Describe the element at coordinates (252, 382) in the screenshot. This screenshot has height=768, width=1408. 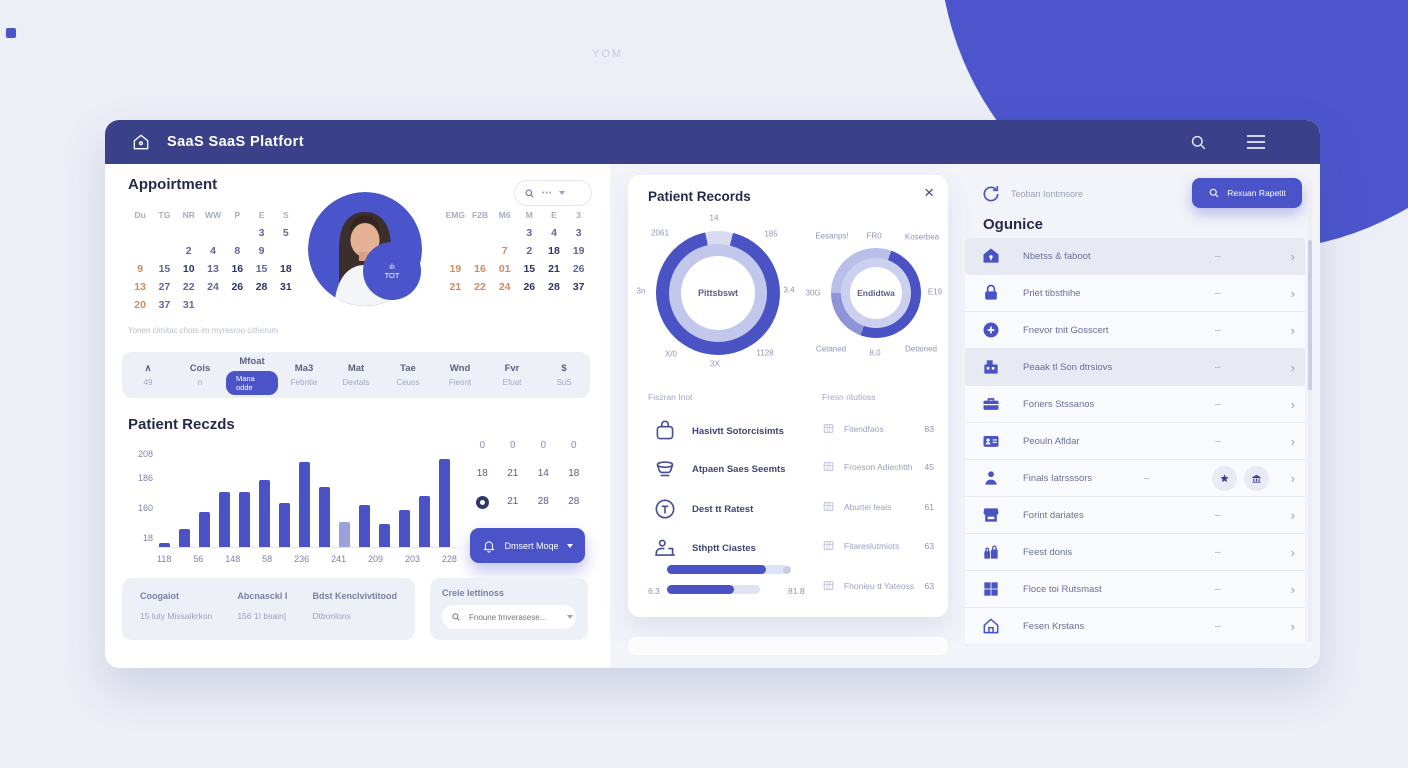
I see `selected-pill: Mana odde` at that location.